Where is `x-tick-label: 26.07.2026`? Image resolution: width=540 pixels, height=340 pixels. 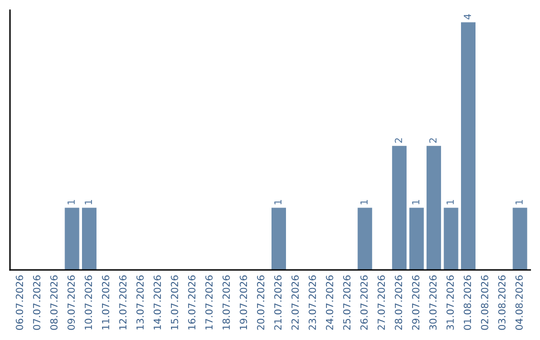 x-tick-label: 26.07.2026 is located at coordinates (364, 302).